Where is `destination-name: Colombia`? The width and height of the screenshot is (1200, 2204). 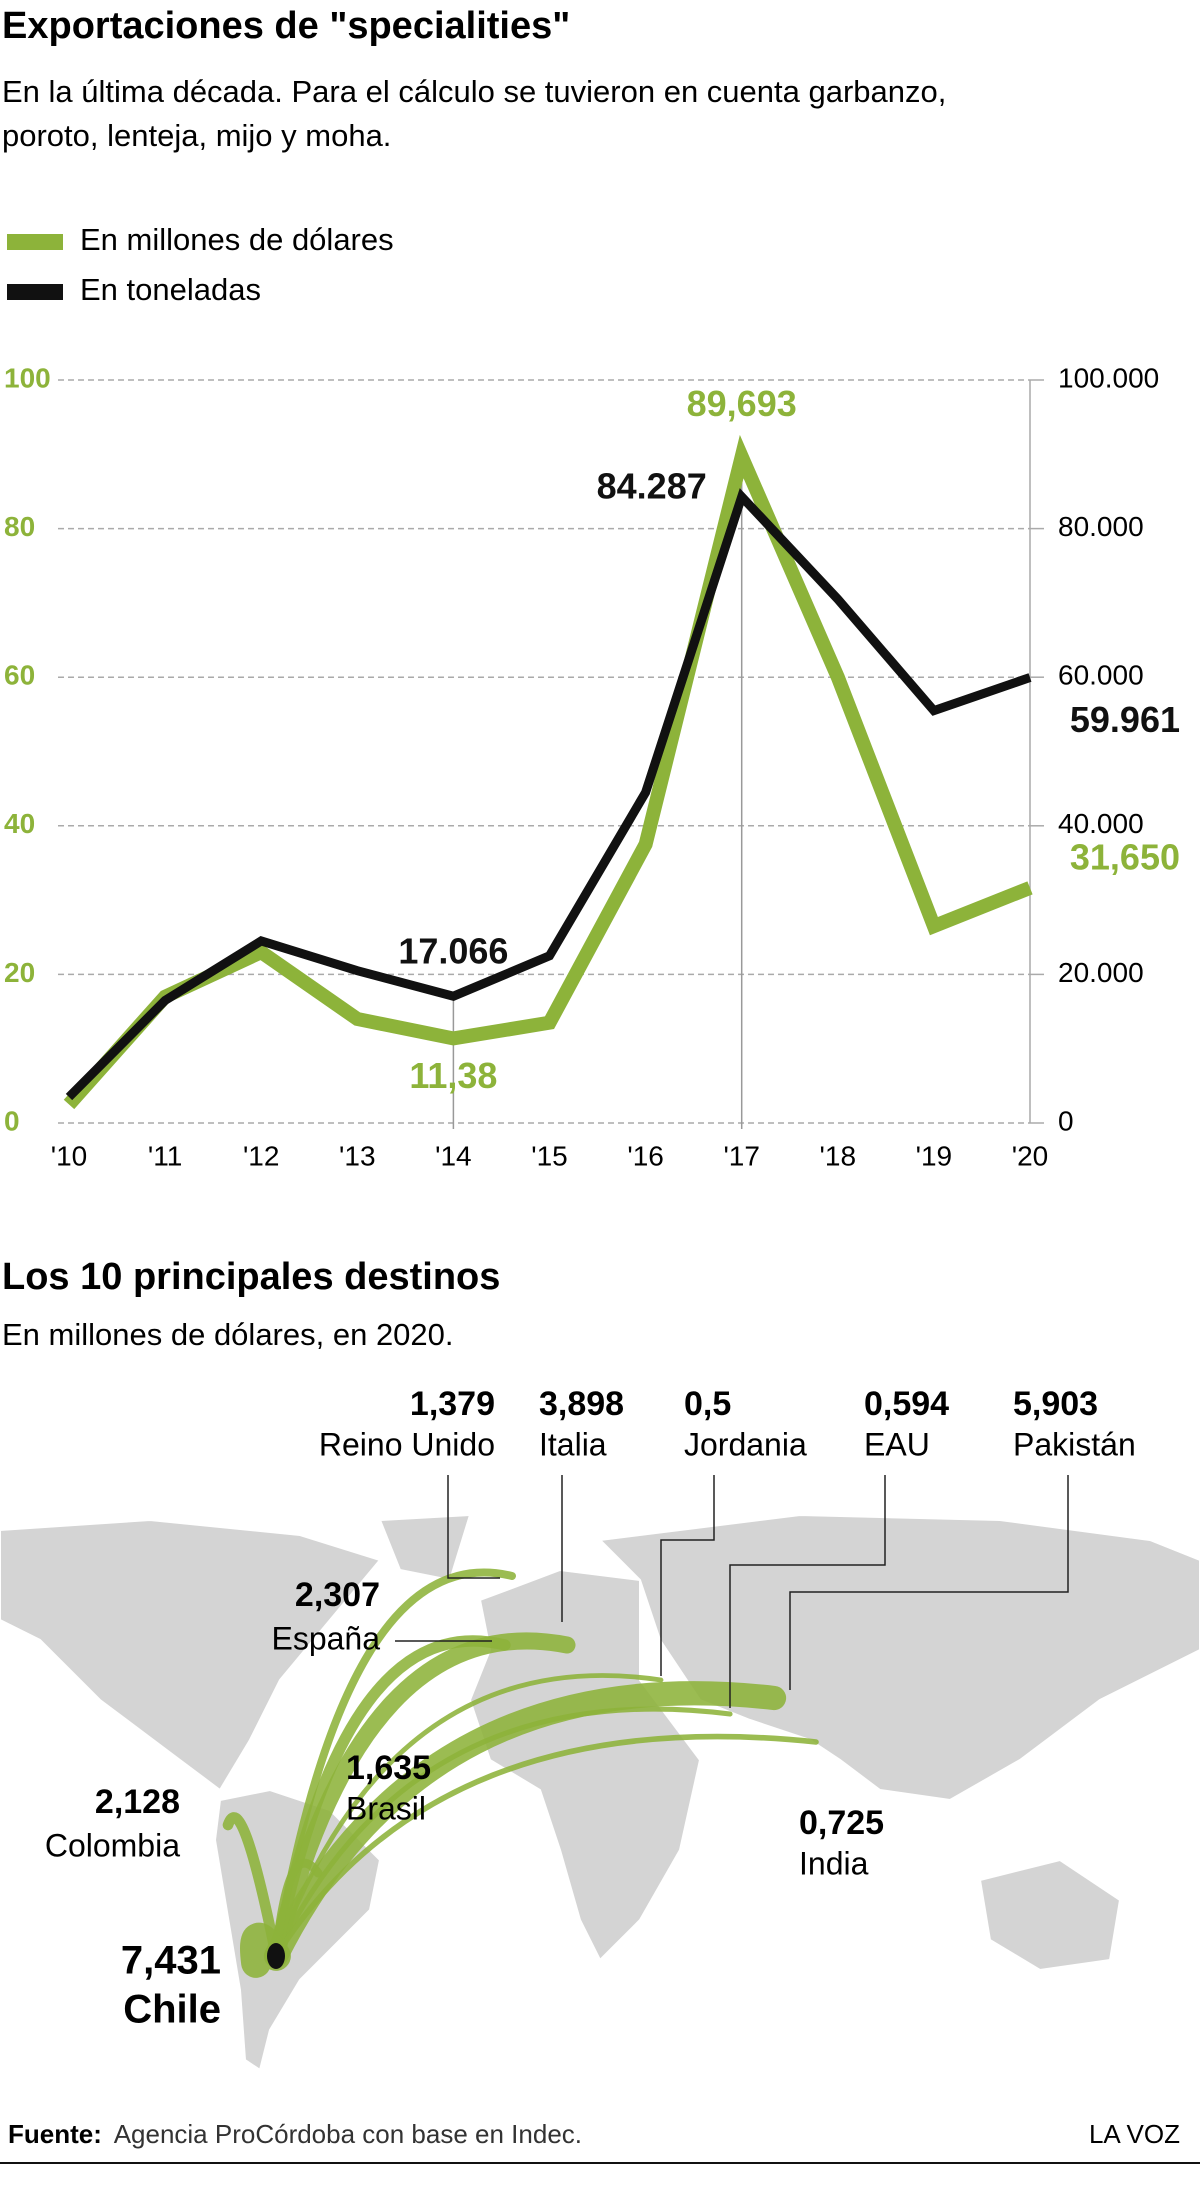
destination-name: Colombia is located at coordinates (112, 1845).